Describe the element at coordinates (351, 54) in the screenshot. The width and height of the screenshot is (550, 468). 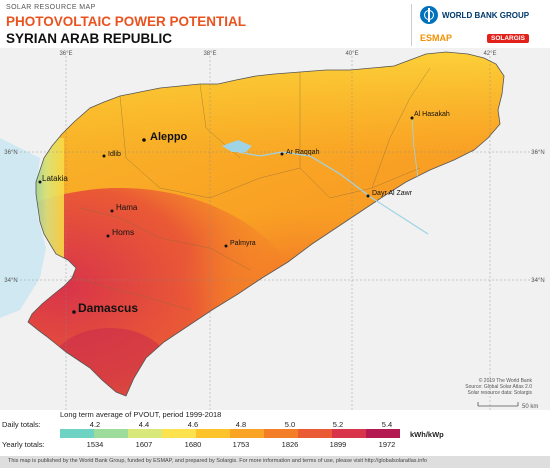
I see `lon-label-40: 40°E` at that location.